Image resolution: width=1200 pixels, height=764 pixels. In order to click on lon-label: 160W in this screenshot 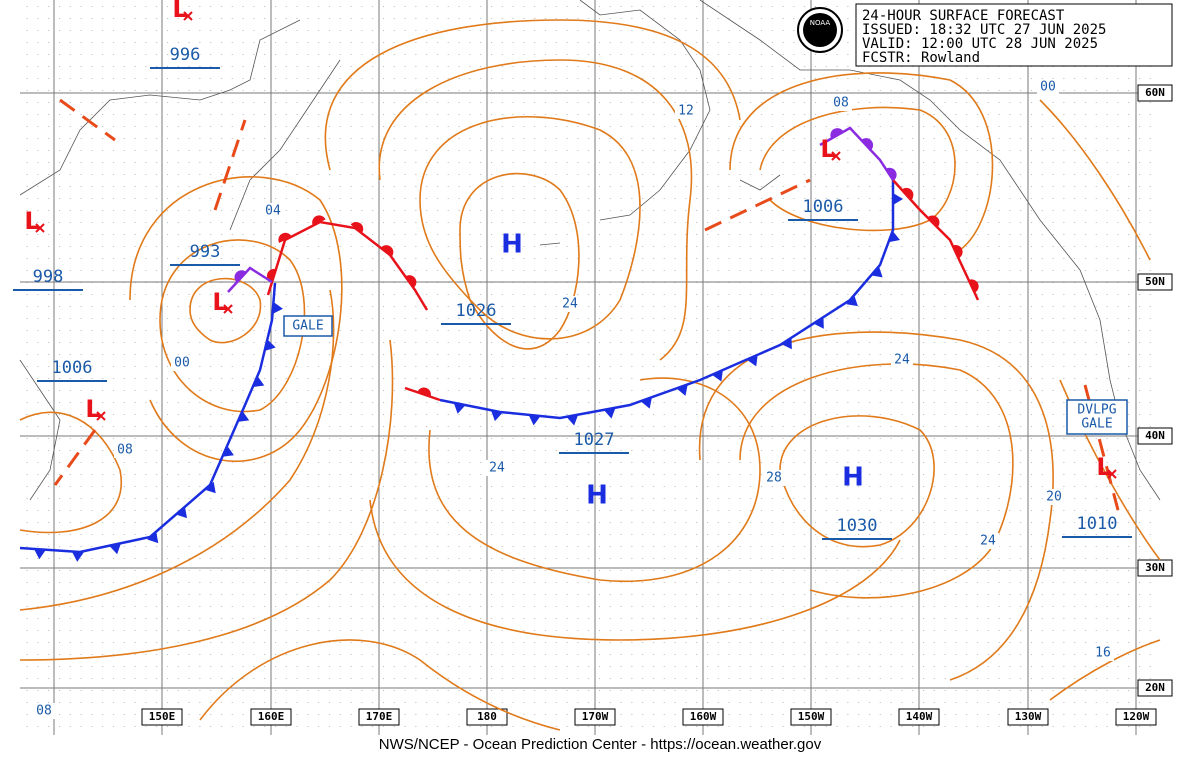, I will do `click(703, 716)`.